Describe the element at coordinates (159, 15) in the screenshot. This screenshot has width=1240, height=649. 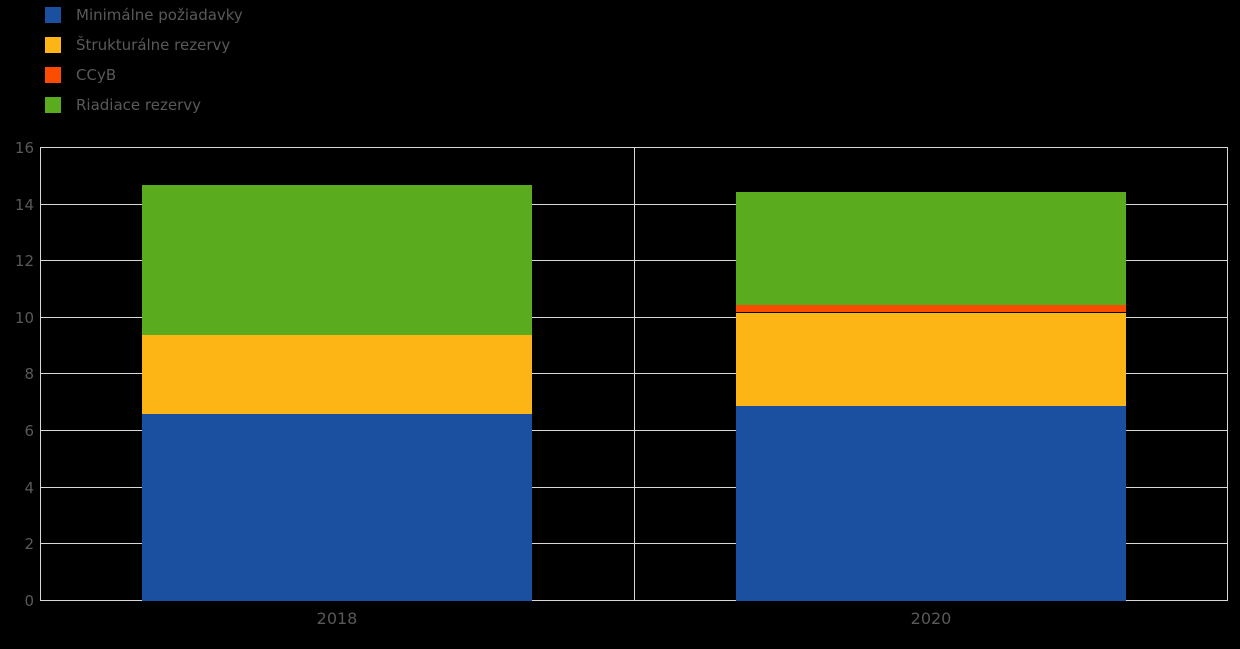
I see `legend-label: Minimálne požiadavky` at that location.